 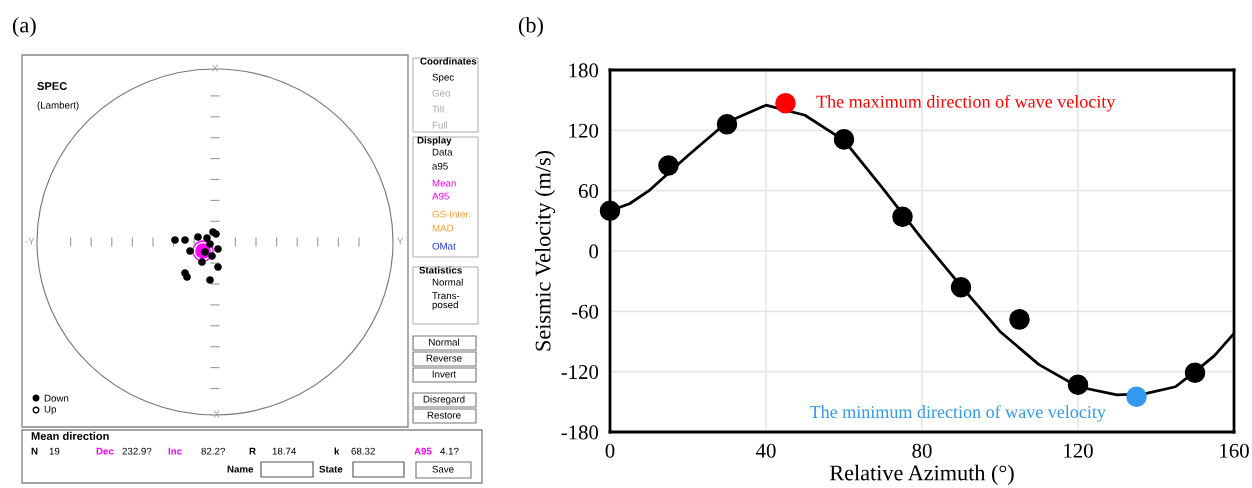 What do you see at coordinates (451, 214) in the screenshot?
I see `text: GS-Inter.` at bounding box center [451, 214].